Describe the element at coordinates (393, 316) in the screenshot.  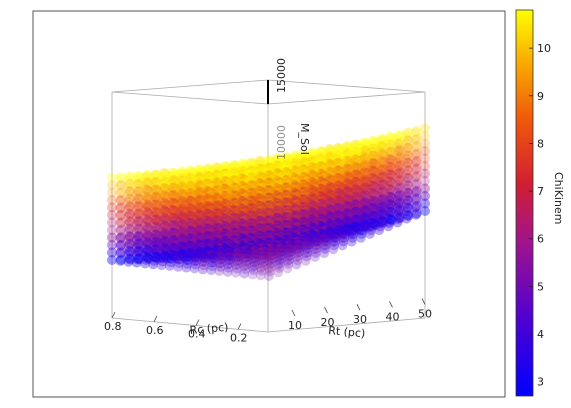
I see `y-tick-label: 40` at that location.